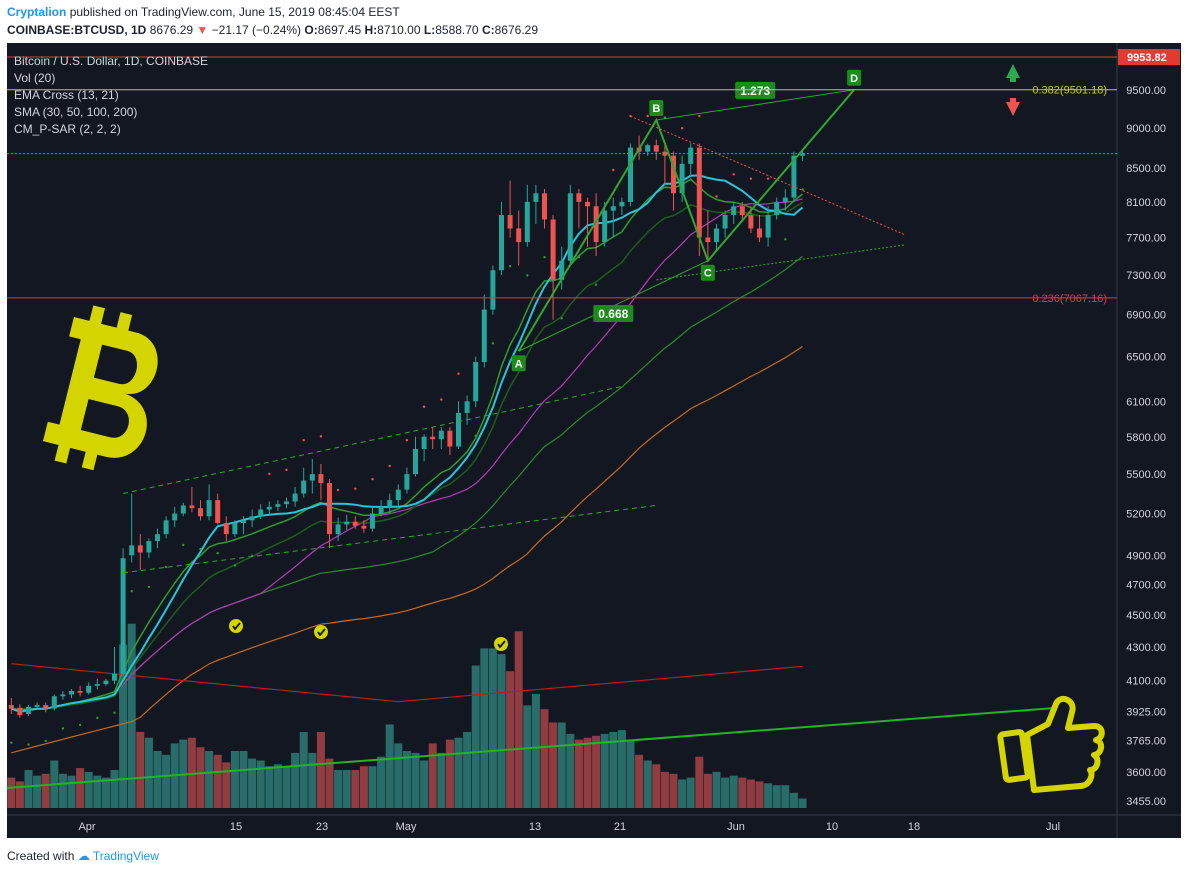  Describe the element at coordinates (488, 30) in the screenshot. I see `close-label: C:` at that location.